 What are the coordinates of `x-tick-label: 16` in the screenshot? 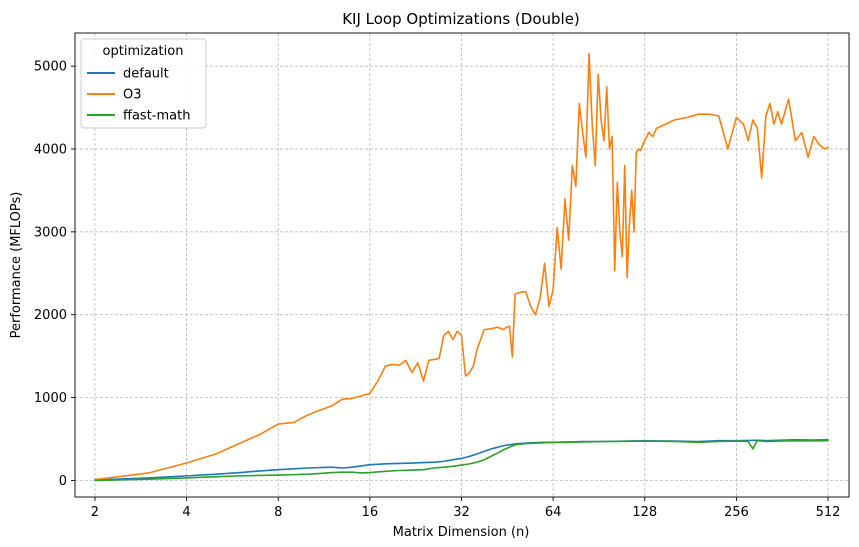 It's located at (370, 512).